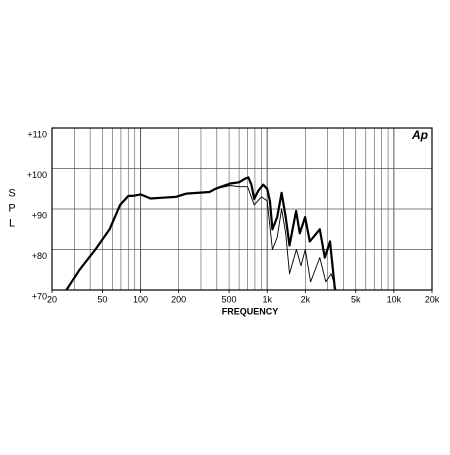 Image resolution: width=450 pixels, height=455 pixels. Describe the element at coordinates (201, 238) in the screenshot. I see `series-line` at that location.